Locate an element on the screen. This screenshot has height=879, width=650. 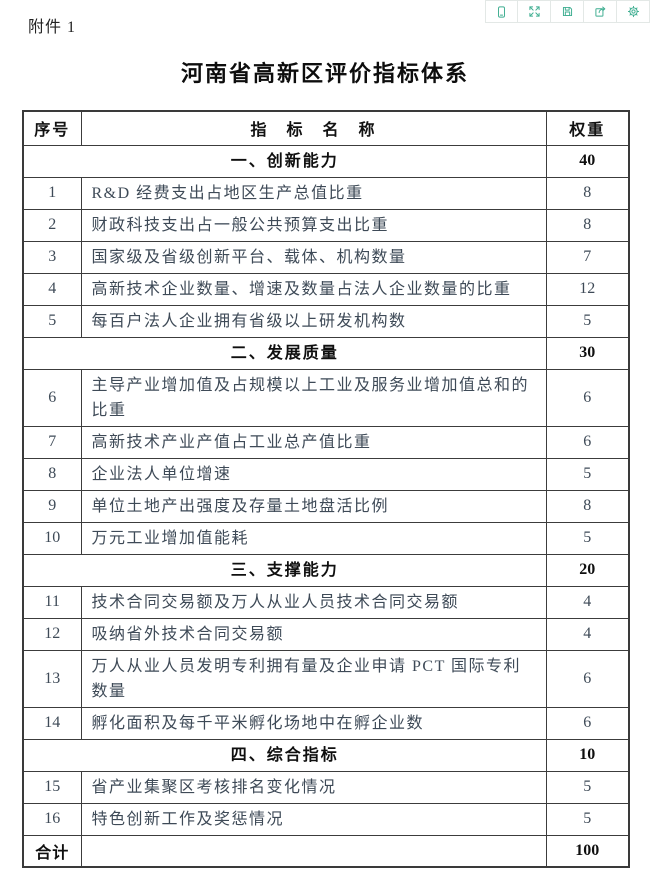
row-index-cell: 7 is located at coordinates (52, 442).